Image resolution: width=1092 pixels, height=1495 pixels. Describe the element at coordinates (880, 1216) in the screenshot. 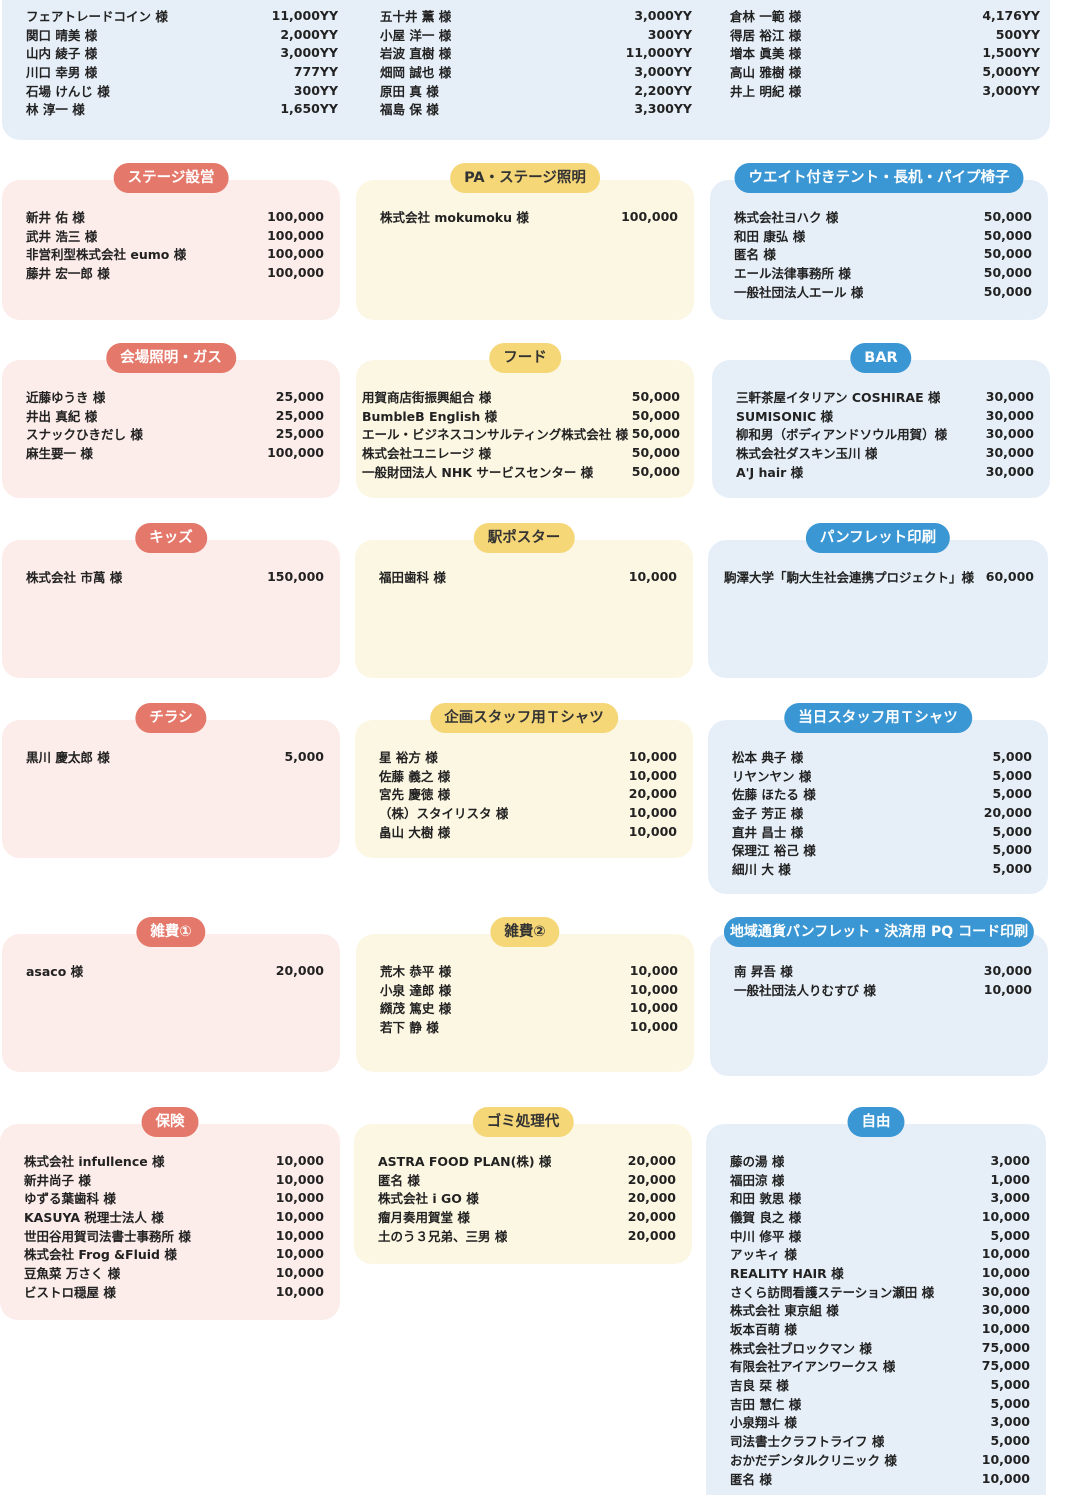

I see `list-item: 儀賀 良之 様 10,000` at that location.